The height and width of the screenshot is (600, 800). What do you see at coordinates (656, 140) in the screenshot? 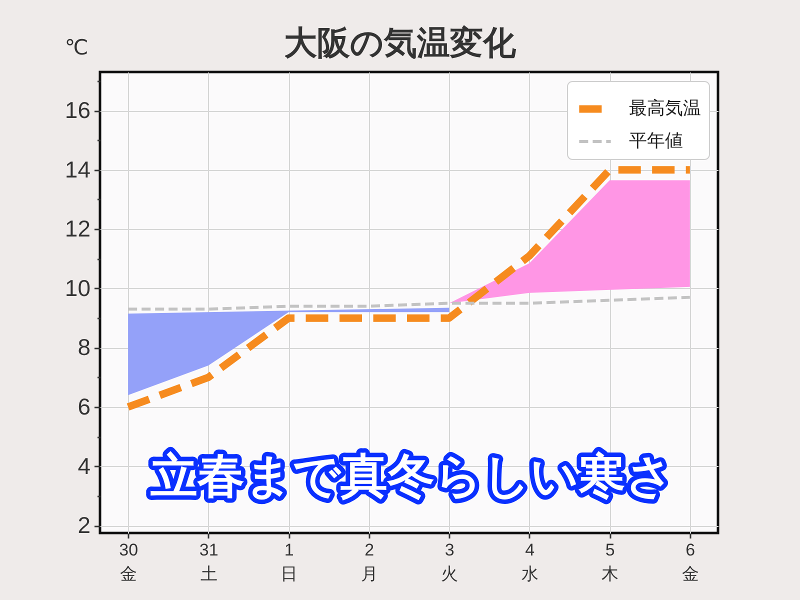
I see `legend-label: 平年値` at bounding box center [656, 140].